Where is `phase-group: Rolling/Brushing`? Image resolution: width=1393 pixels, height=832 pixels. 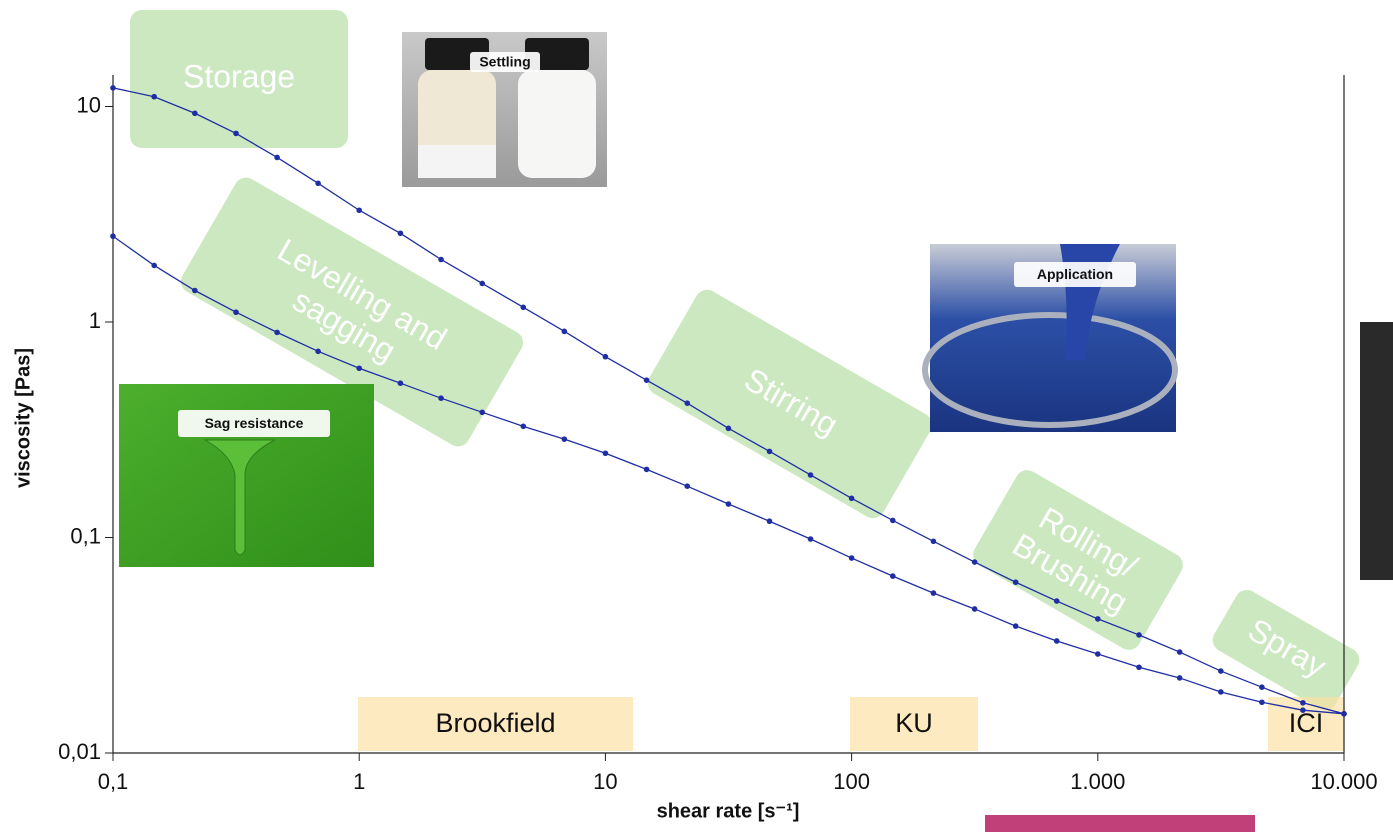
phase-group: Rolling/Brushing is located at coordinates (1078, 560).